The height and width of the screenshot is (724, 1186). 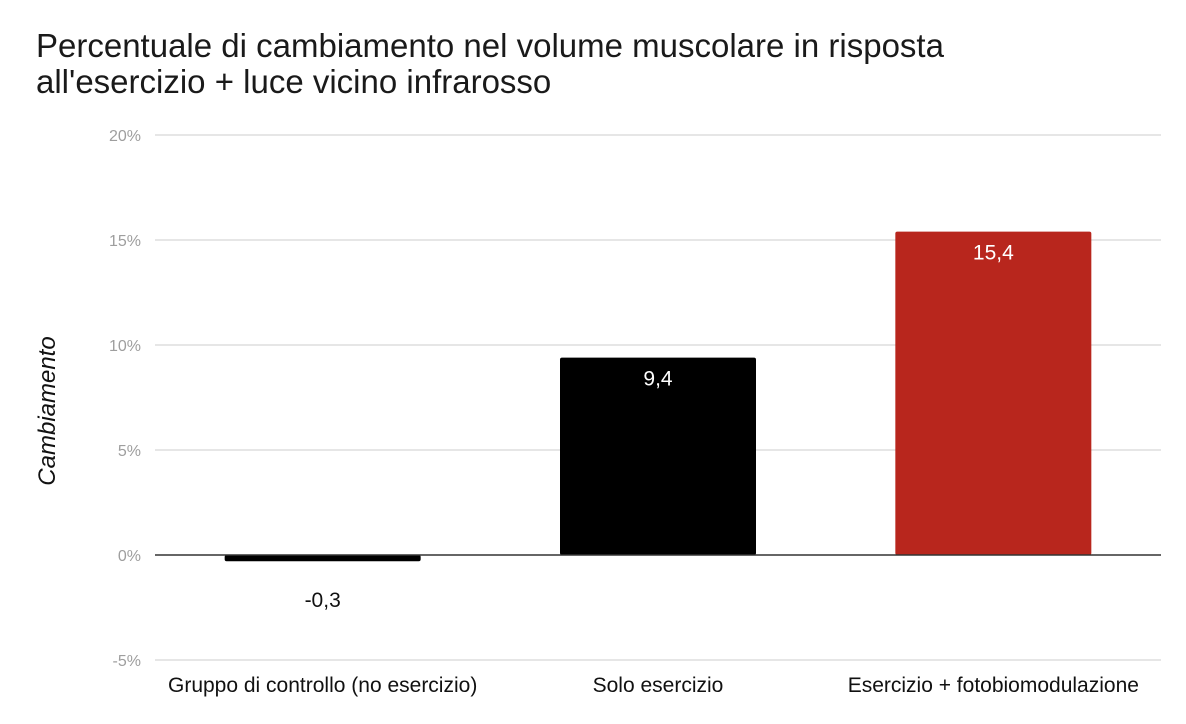 I want to click on data-label: 9,4, so click(x=658, y=379).